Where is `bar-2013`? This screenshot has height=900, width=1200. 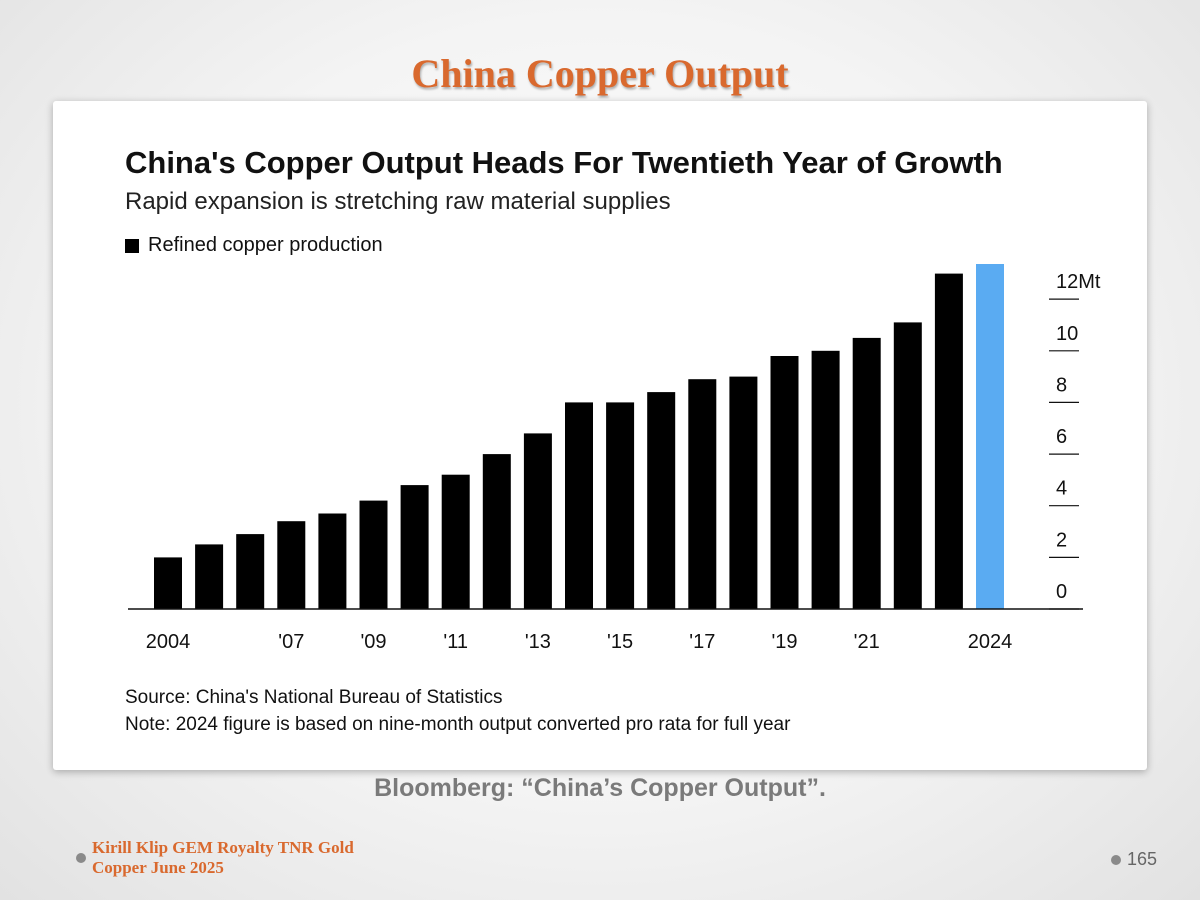
bar-2013 is located at coordinates (537, 521).